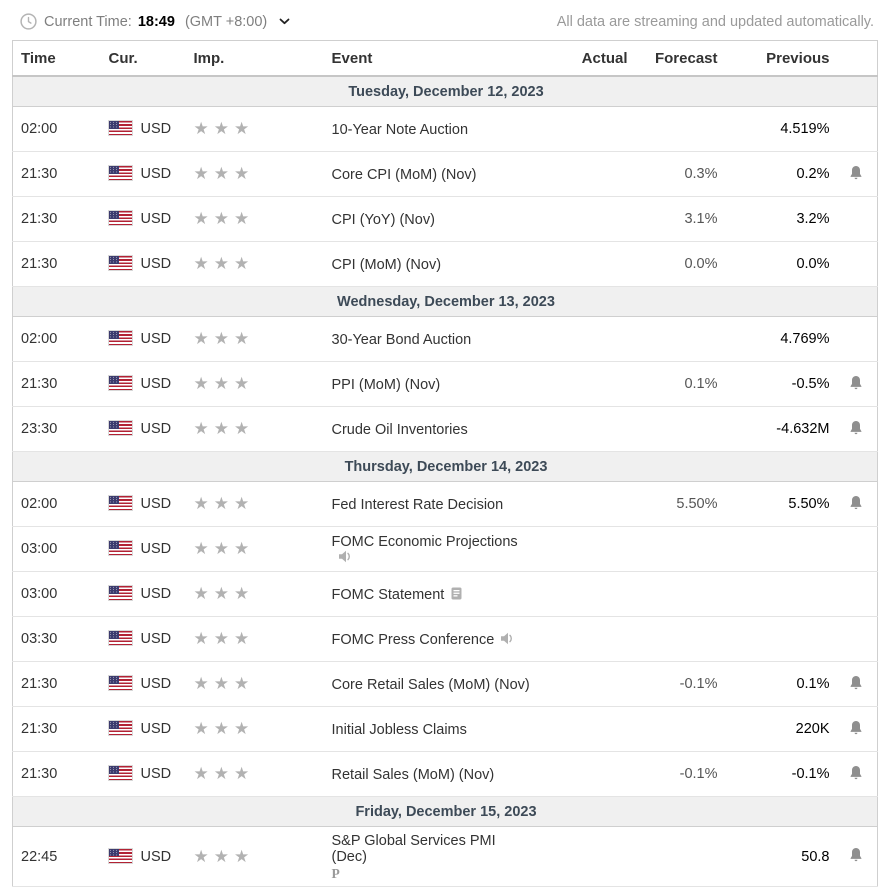 This screenshot has width=888, height=887. Describe the element at coordinates (155, 21) in the screenshot. I see `current-time-area: Current Time: 18:49 (GMT +8:00)` at that location.